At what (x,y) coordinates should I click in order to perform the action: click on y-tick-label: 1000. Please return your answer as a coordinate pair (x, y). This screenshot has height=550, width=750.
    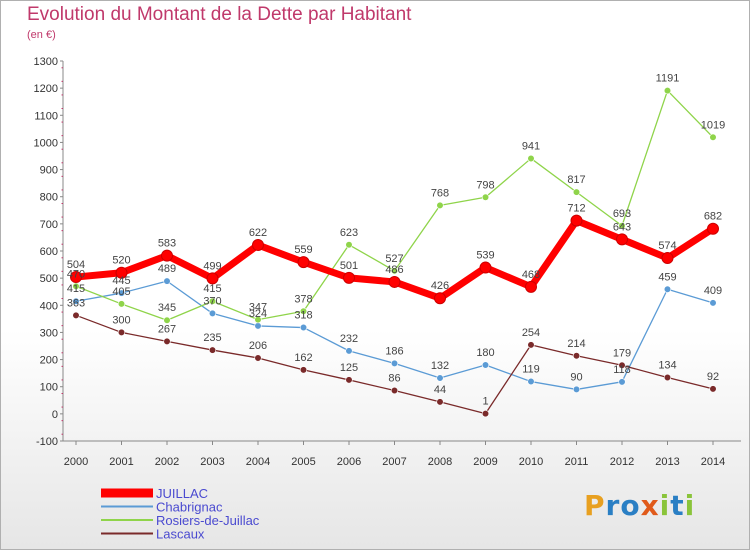
    Looking at the image, I should click on (46, 143).